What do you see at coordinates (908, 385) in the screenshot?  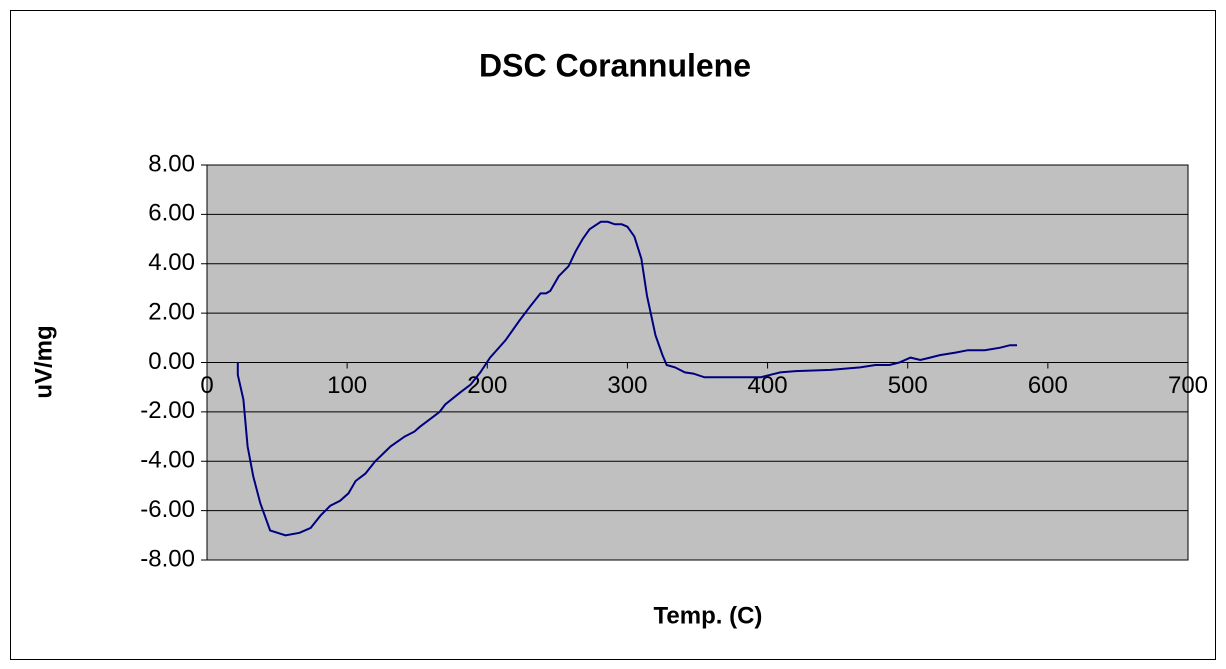 I see `x-tick-label: 500` at bounding box center [908, 385].